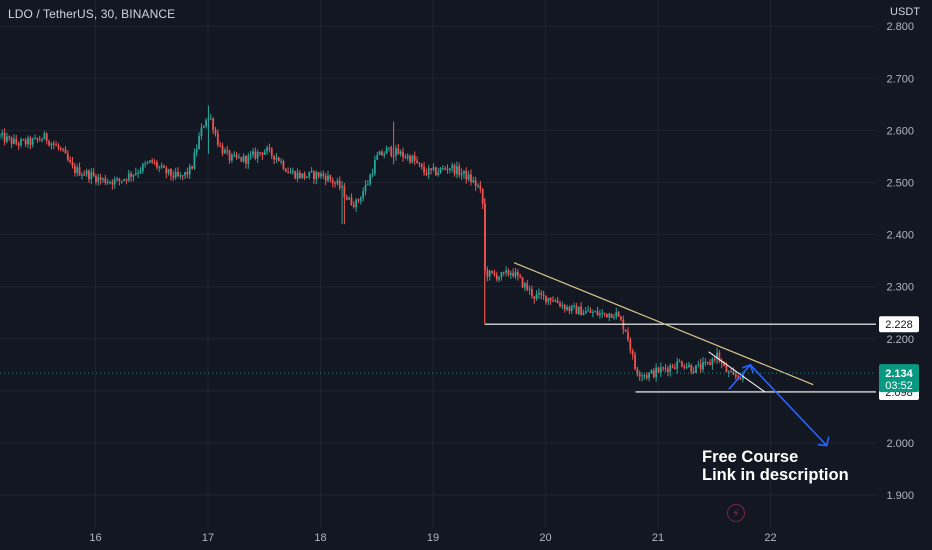 This screenshot has height=550, width=932. What do you see at coordinates (747, 368) in the screenshot?
I see `arrow-head-up` at bounding box center [747, 368].